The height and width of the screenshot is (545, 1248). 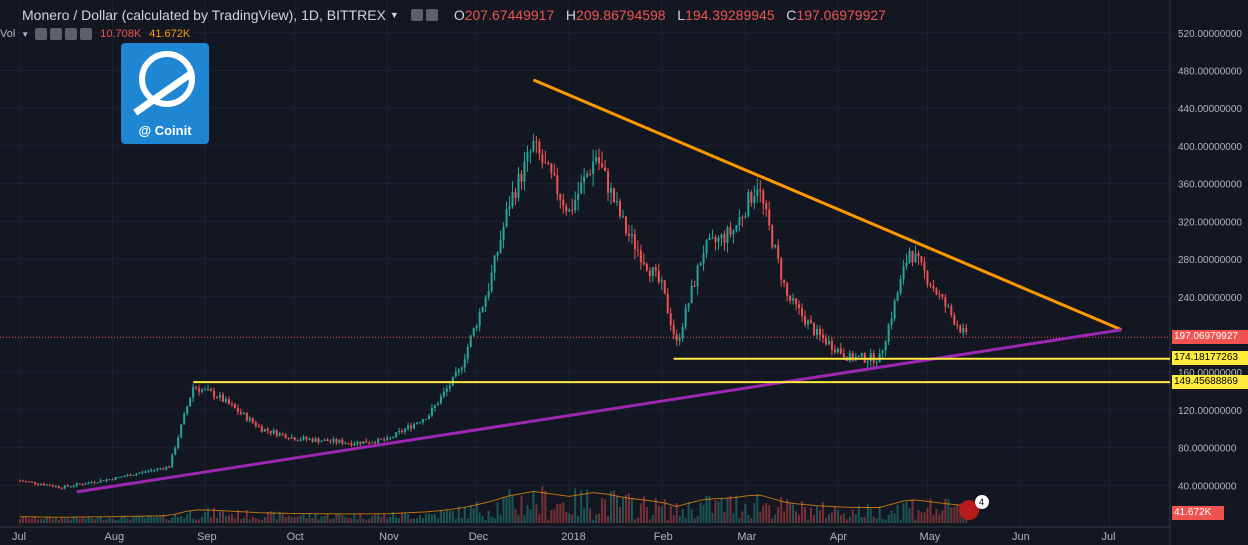 I want to click on close-icon, so click(x=86, y=34).